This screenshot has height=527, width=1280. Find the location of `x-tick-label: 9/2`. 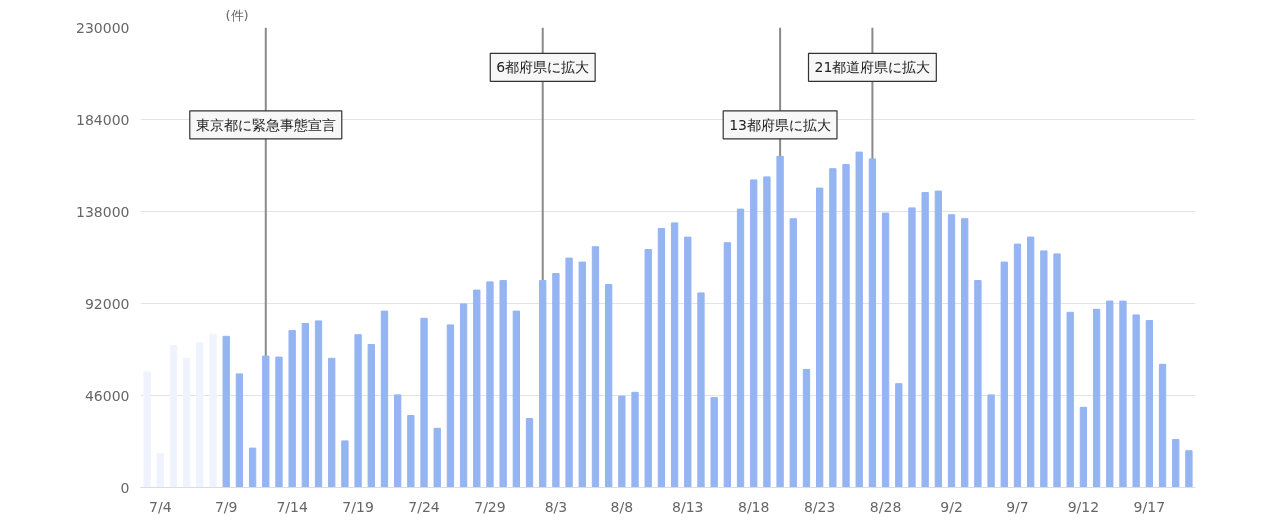

x-tick-label: 9/2 is located at coordinates (951, 506).